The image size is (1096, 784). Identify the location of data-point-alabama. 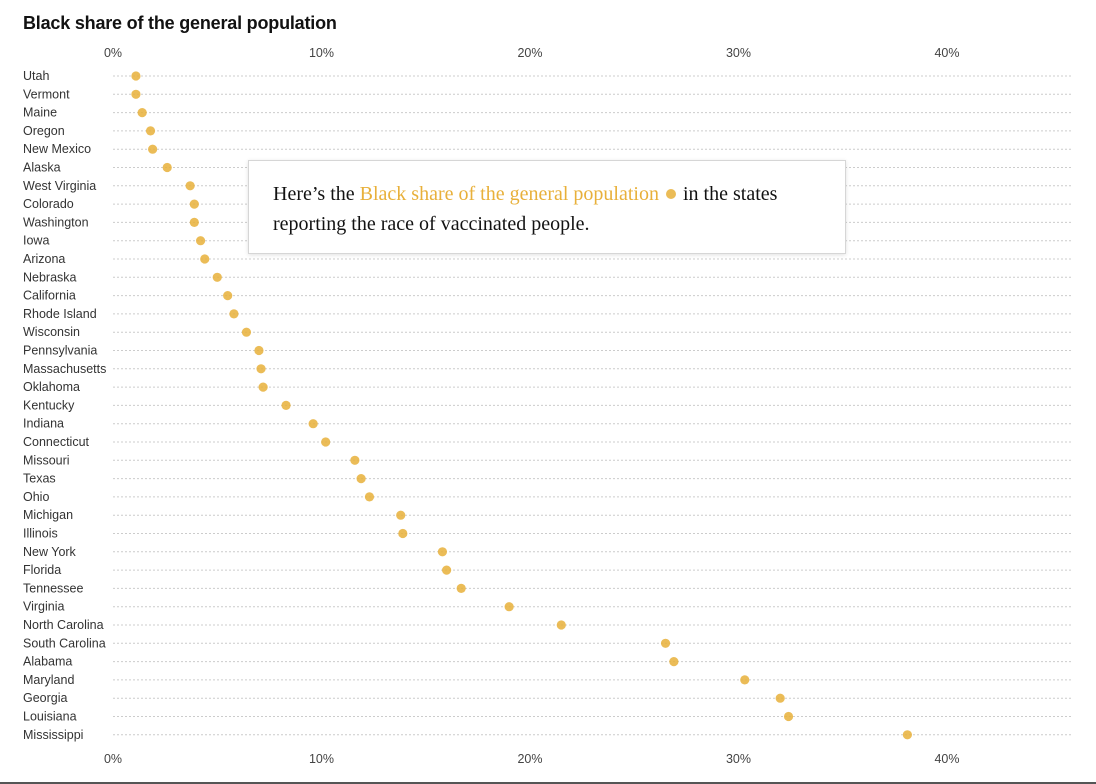
(674, 662).